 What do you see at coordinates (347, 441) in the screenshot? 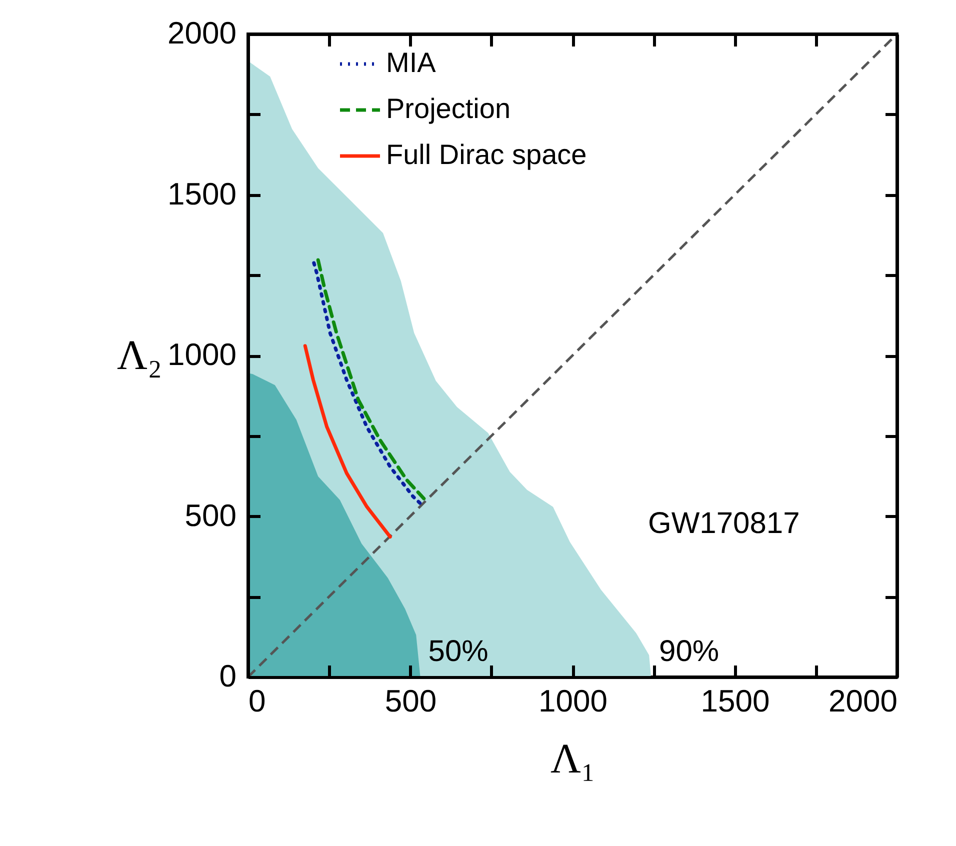
I see `line-series` at bounding box center [347, 441].